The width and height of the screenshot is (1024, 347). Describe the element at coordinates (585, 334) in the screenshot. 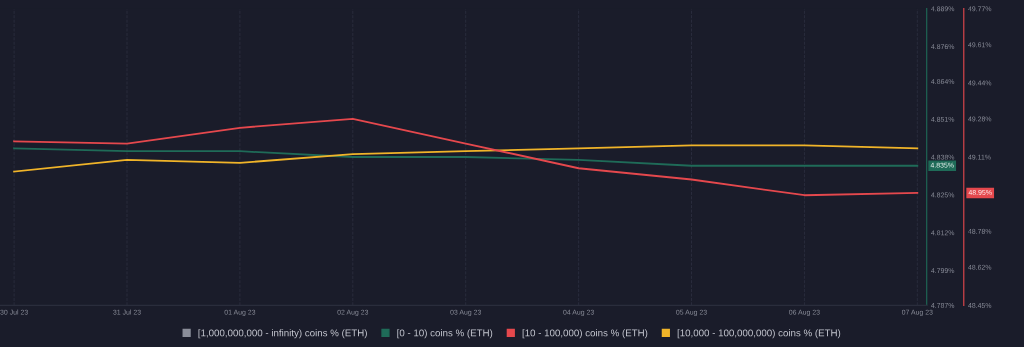

I see `legend-label: [10 - 100,000) coins % (ETH)` at that location.